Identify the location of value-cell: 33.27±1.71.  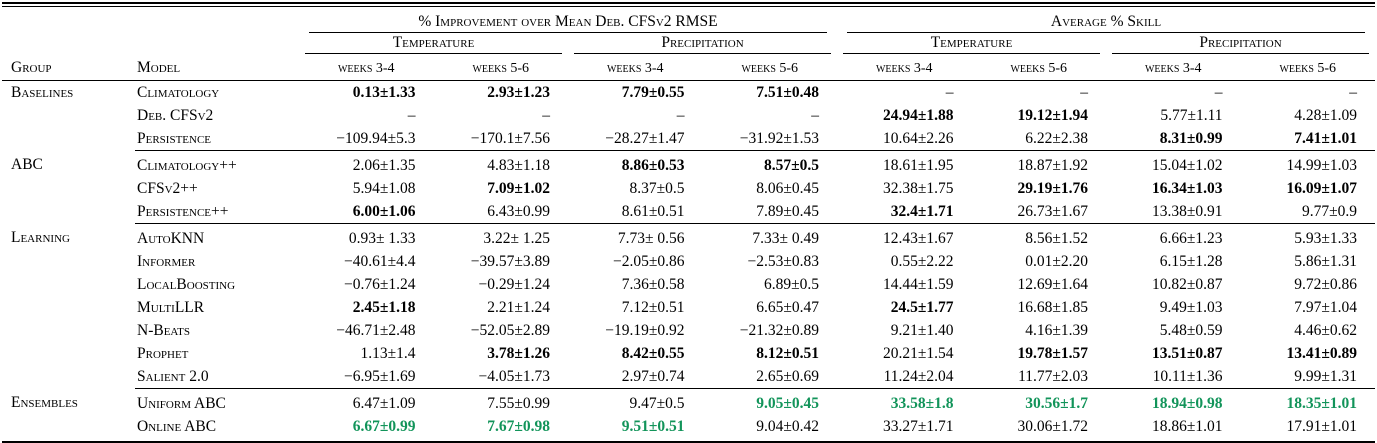
(918, 426).